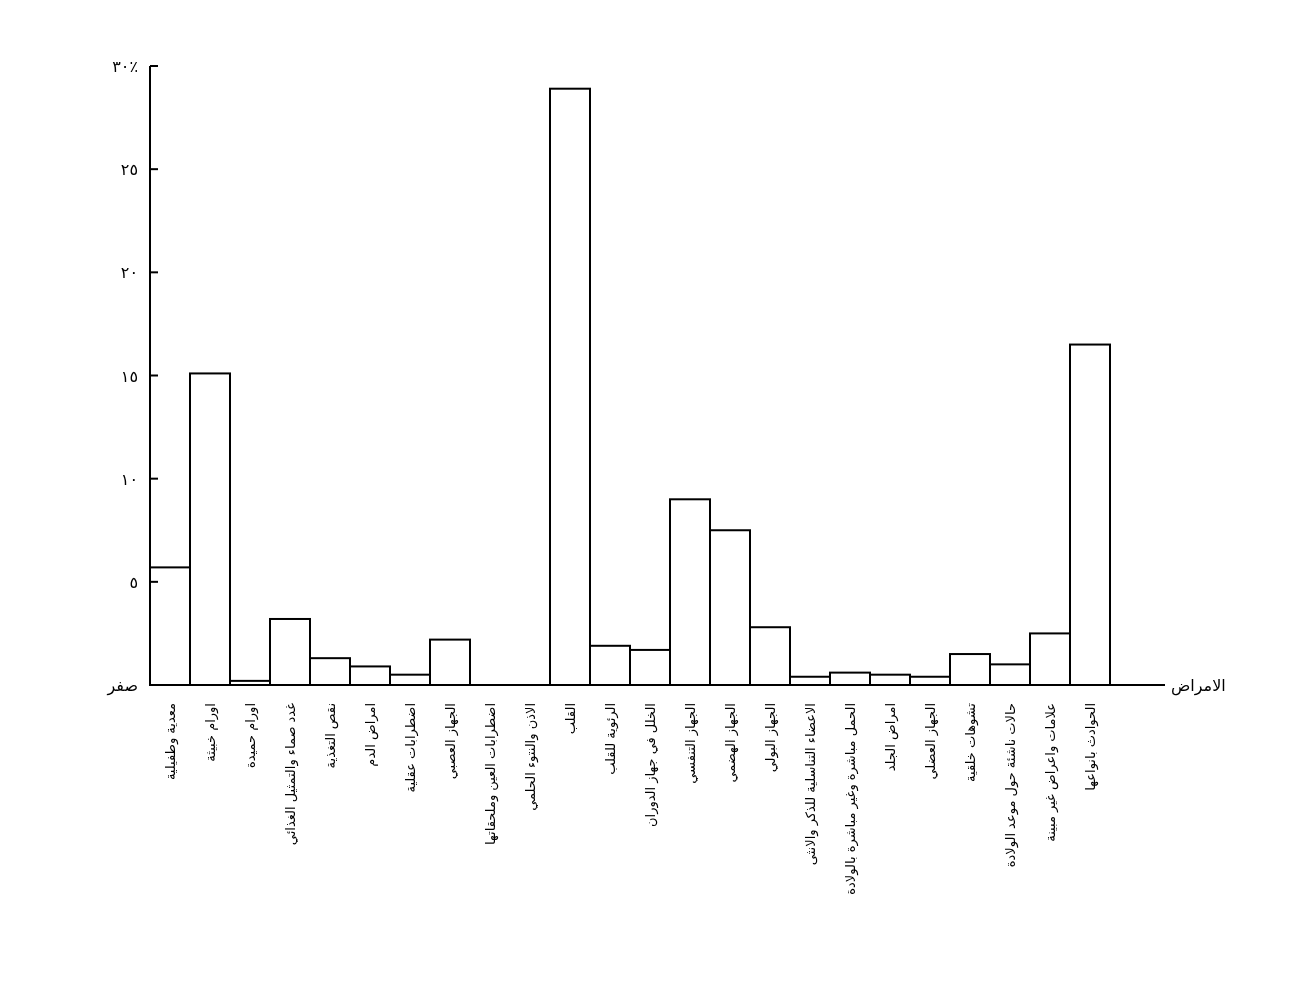  What do you see at coordinates (331, 736) in the screenshot?
I see `x-tick-label: نقص التغذية` at bounding box center [331, 736].